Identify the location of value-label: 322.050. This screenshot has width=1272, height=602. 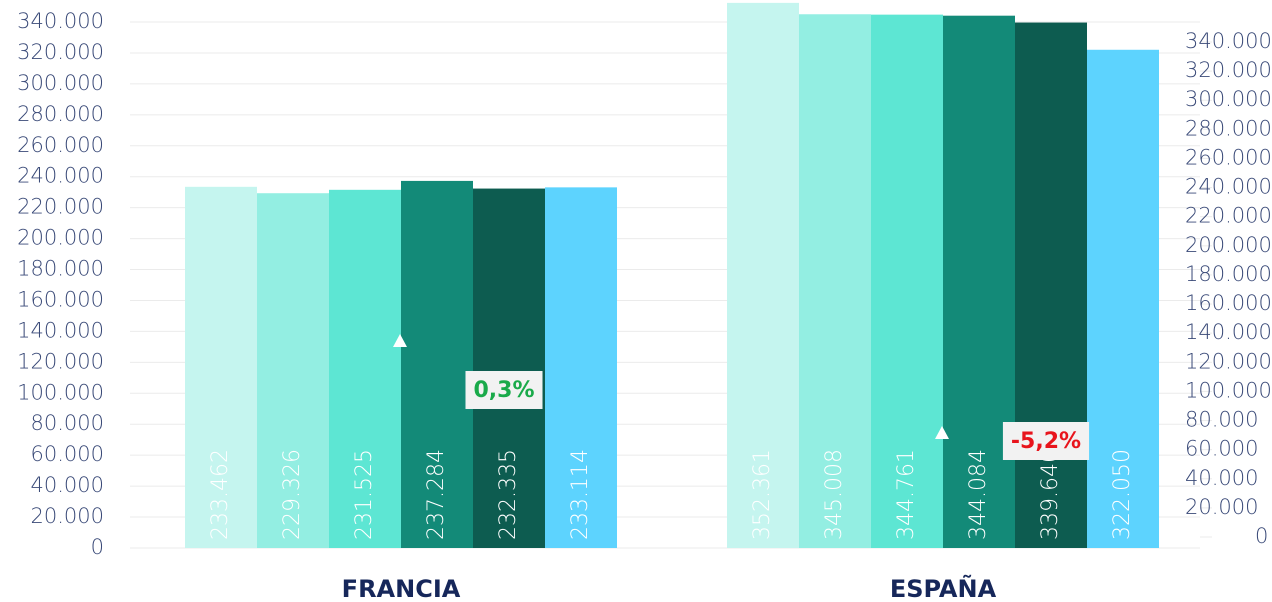
(1122, 494).